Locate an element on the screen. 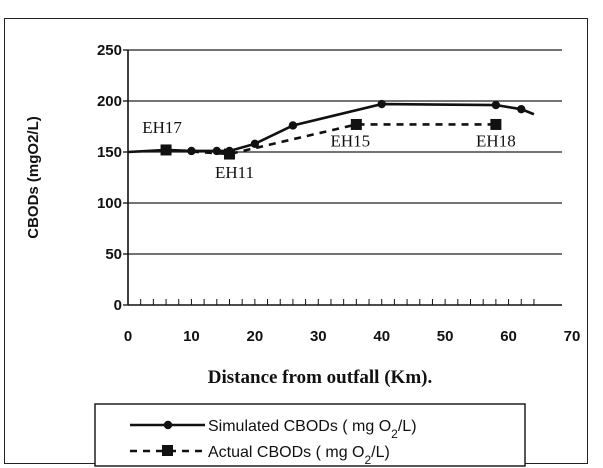 Image resolution: width=603 pixels, height=468 pixels. annotation-label: EH17 is located at coordinates (162, 127).